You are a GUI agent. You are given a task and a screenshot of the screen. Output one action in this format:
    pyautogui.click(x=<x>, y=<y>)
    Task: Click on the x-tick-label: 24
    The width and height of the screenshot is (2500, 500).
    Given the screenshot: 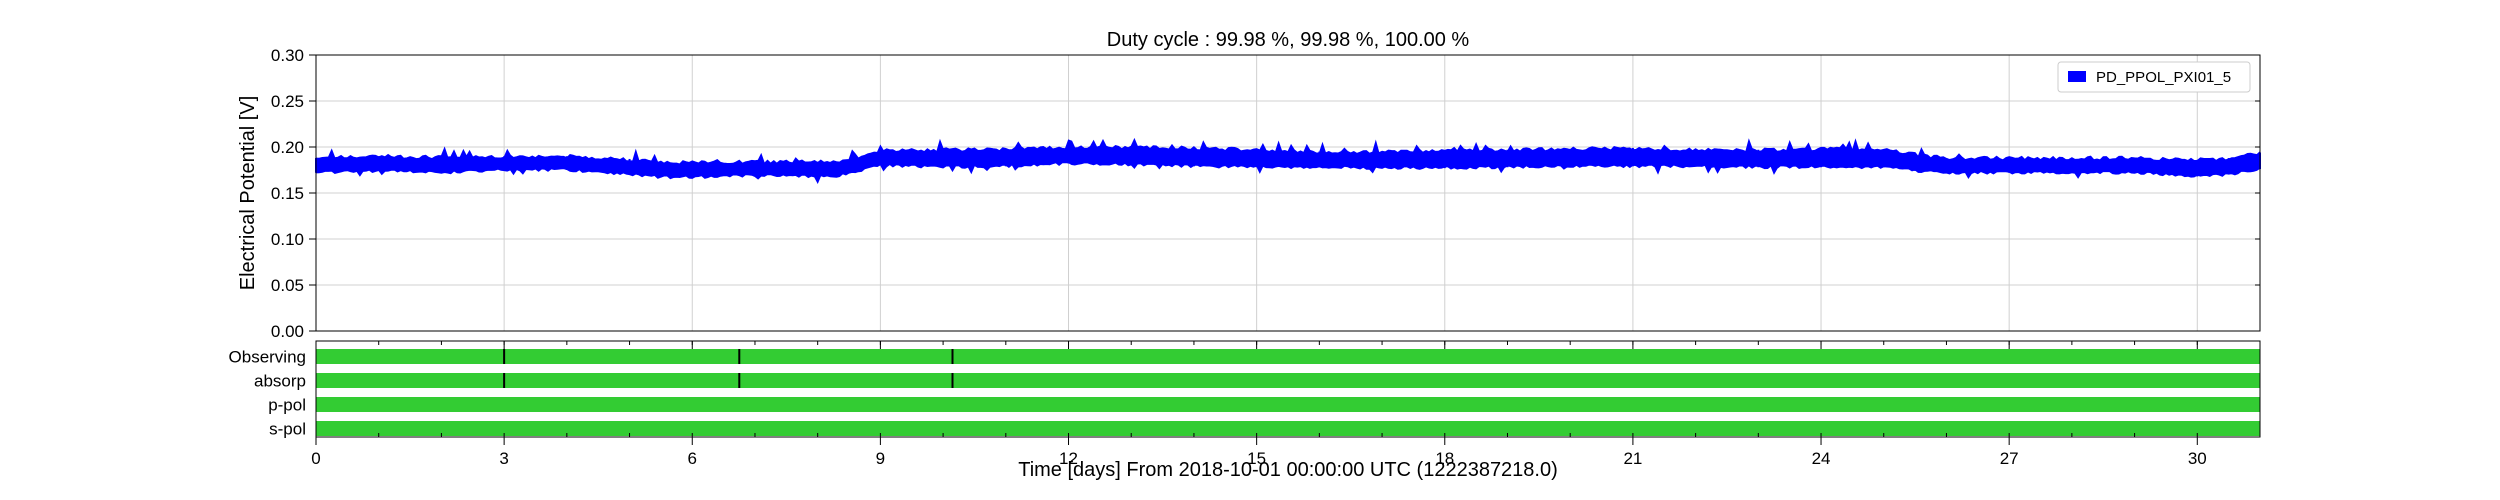 What is the action you would take?
    pyautogui.click(x=1821, y=458)
    